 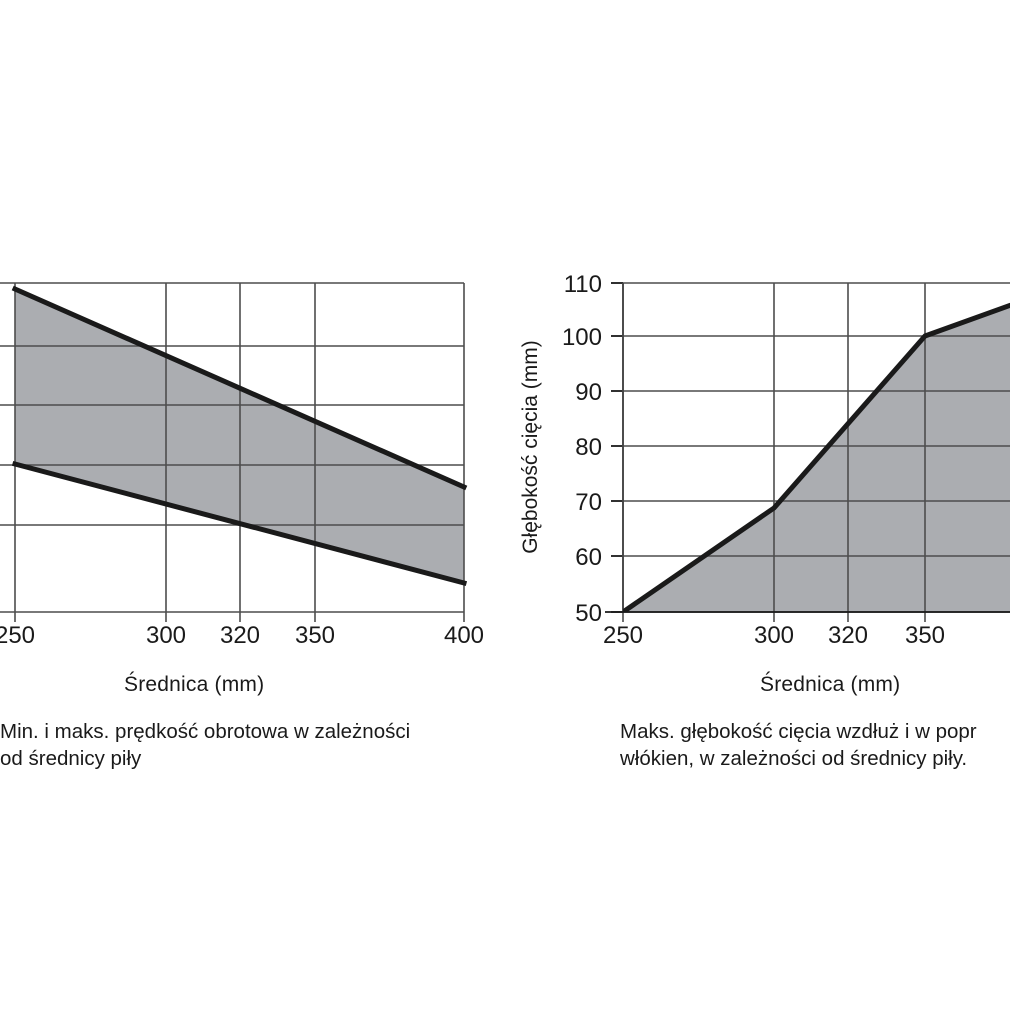 I want to click on right-xtick-1: 300, so click(x=774, y=635).